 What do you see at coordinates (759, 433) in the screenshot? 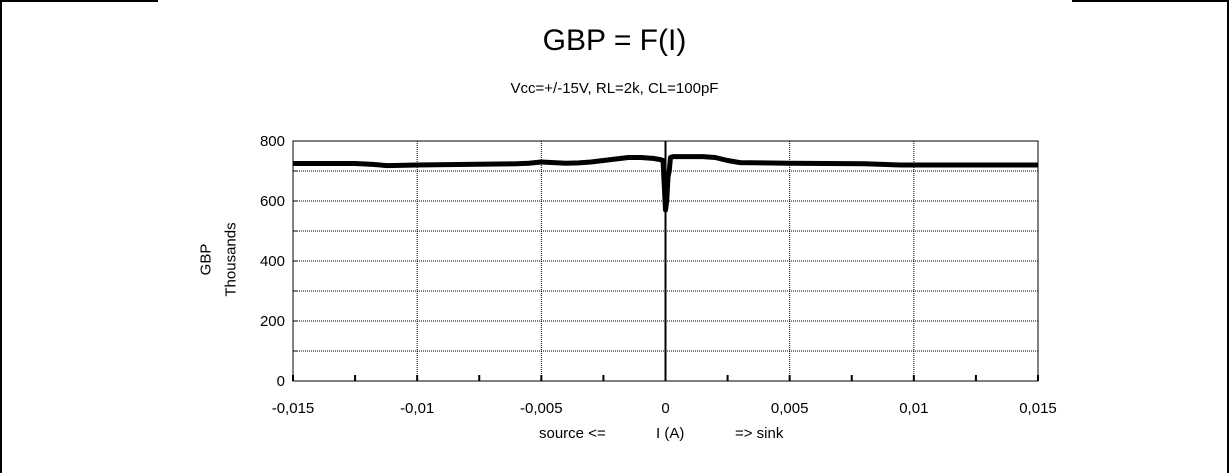
I see `x-axis-label-right: => sink` at bounding box center [759, 433].